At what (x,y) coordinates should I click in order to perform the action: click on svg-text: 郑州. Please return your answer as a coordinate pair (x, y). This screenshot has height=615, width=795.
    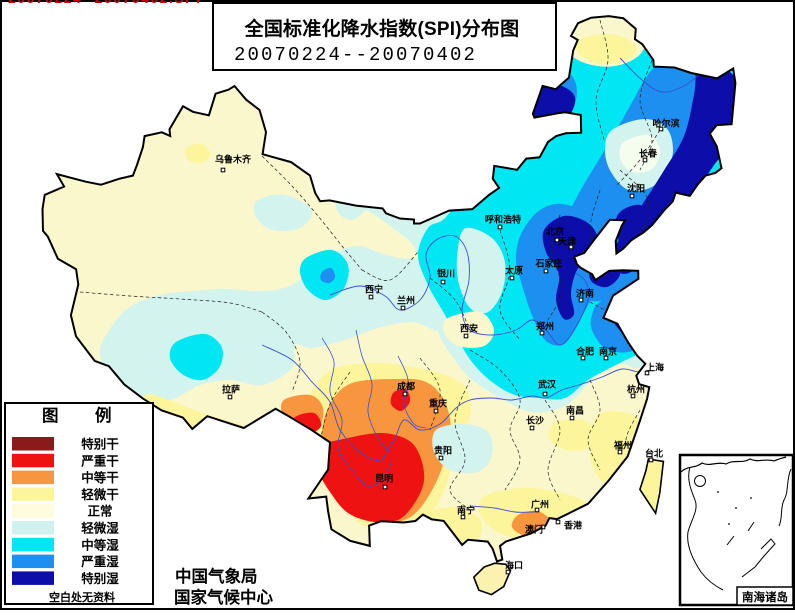
    Looking at the image, I should click on (545, 326).